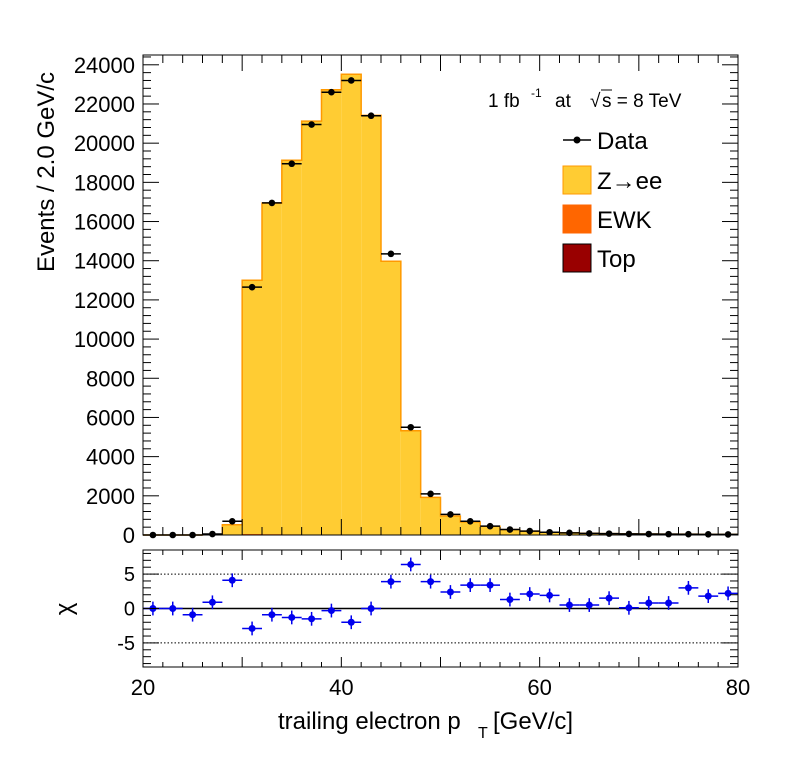  Describe the element at coordinates (504, 101) in the screenshot. I see `lumi-text: 1 fb` at that location.